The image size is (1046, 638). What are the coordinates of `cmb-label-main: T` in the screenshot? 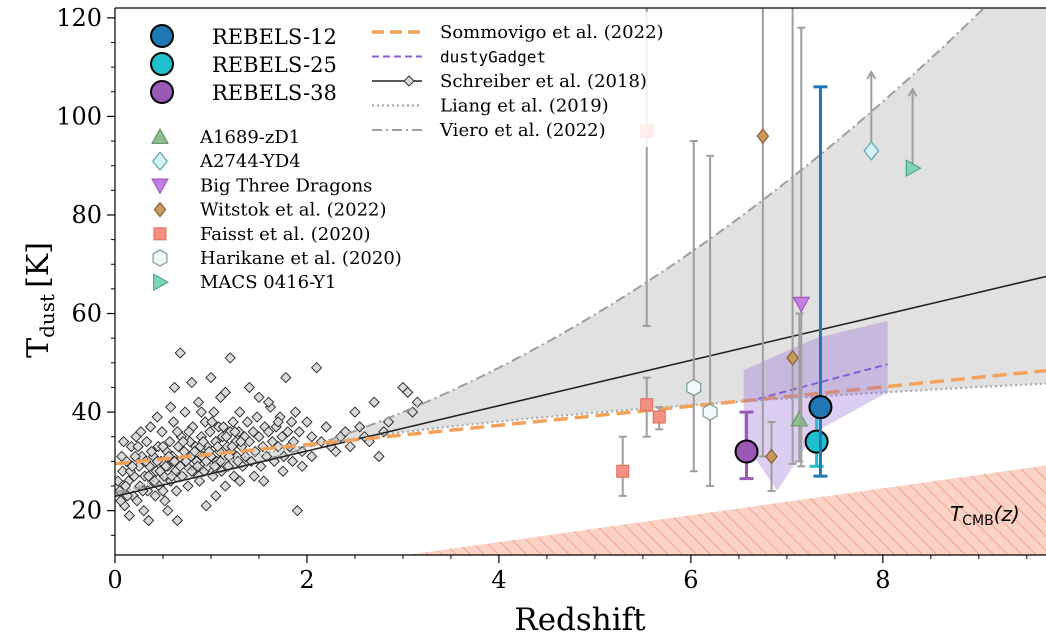 It's located at (957, 514).